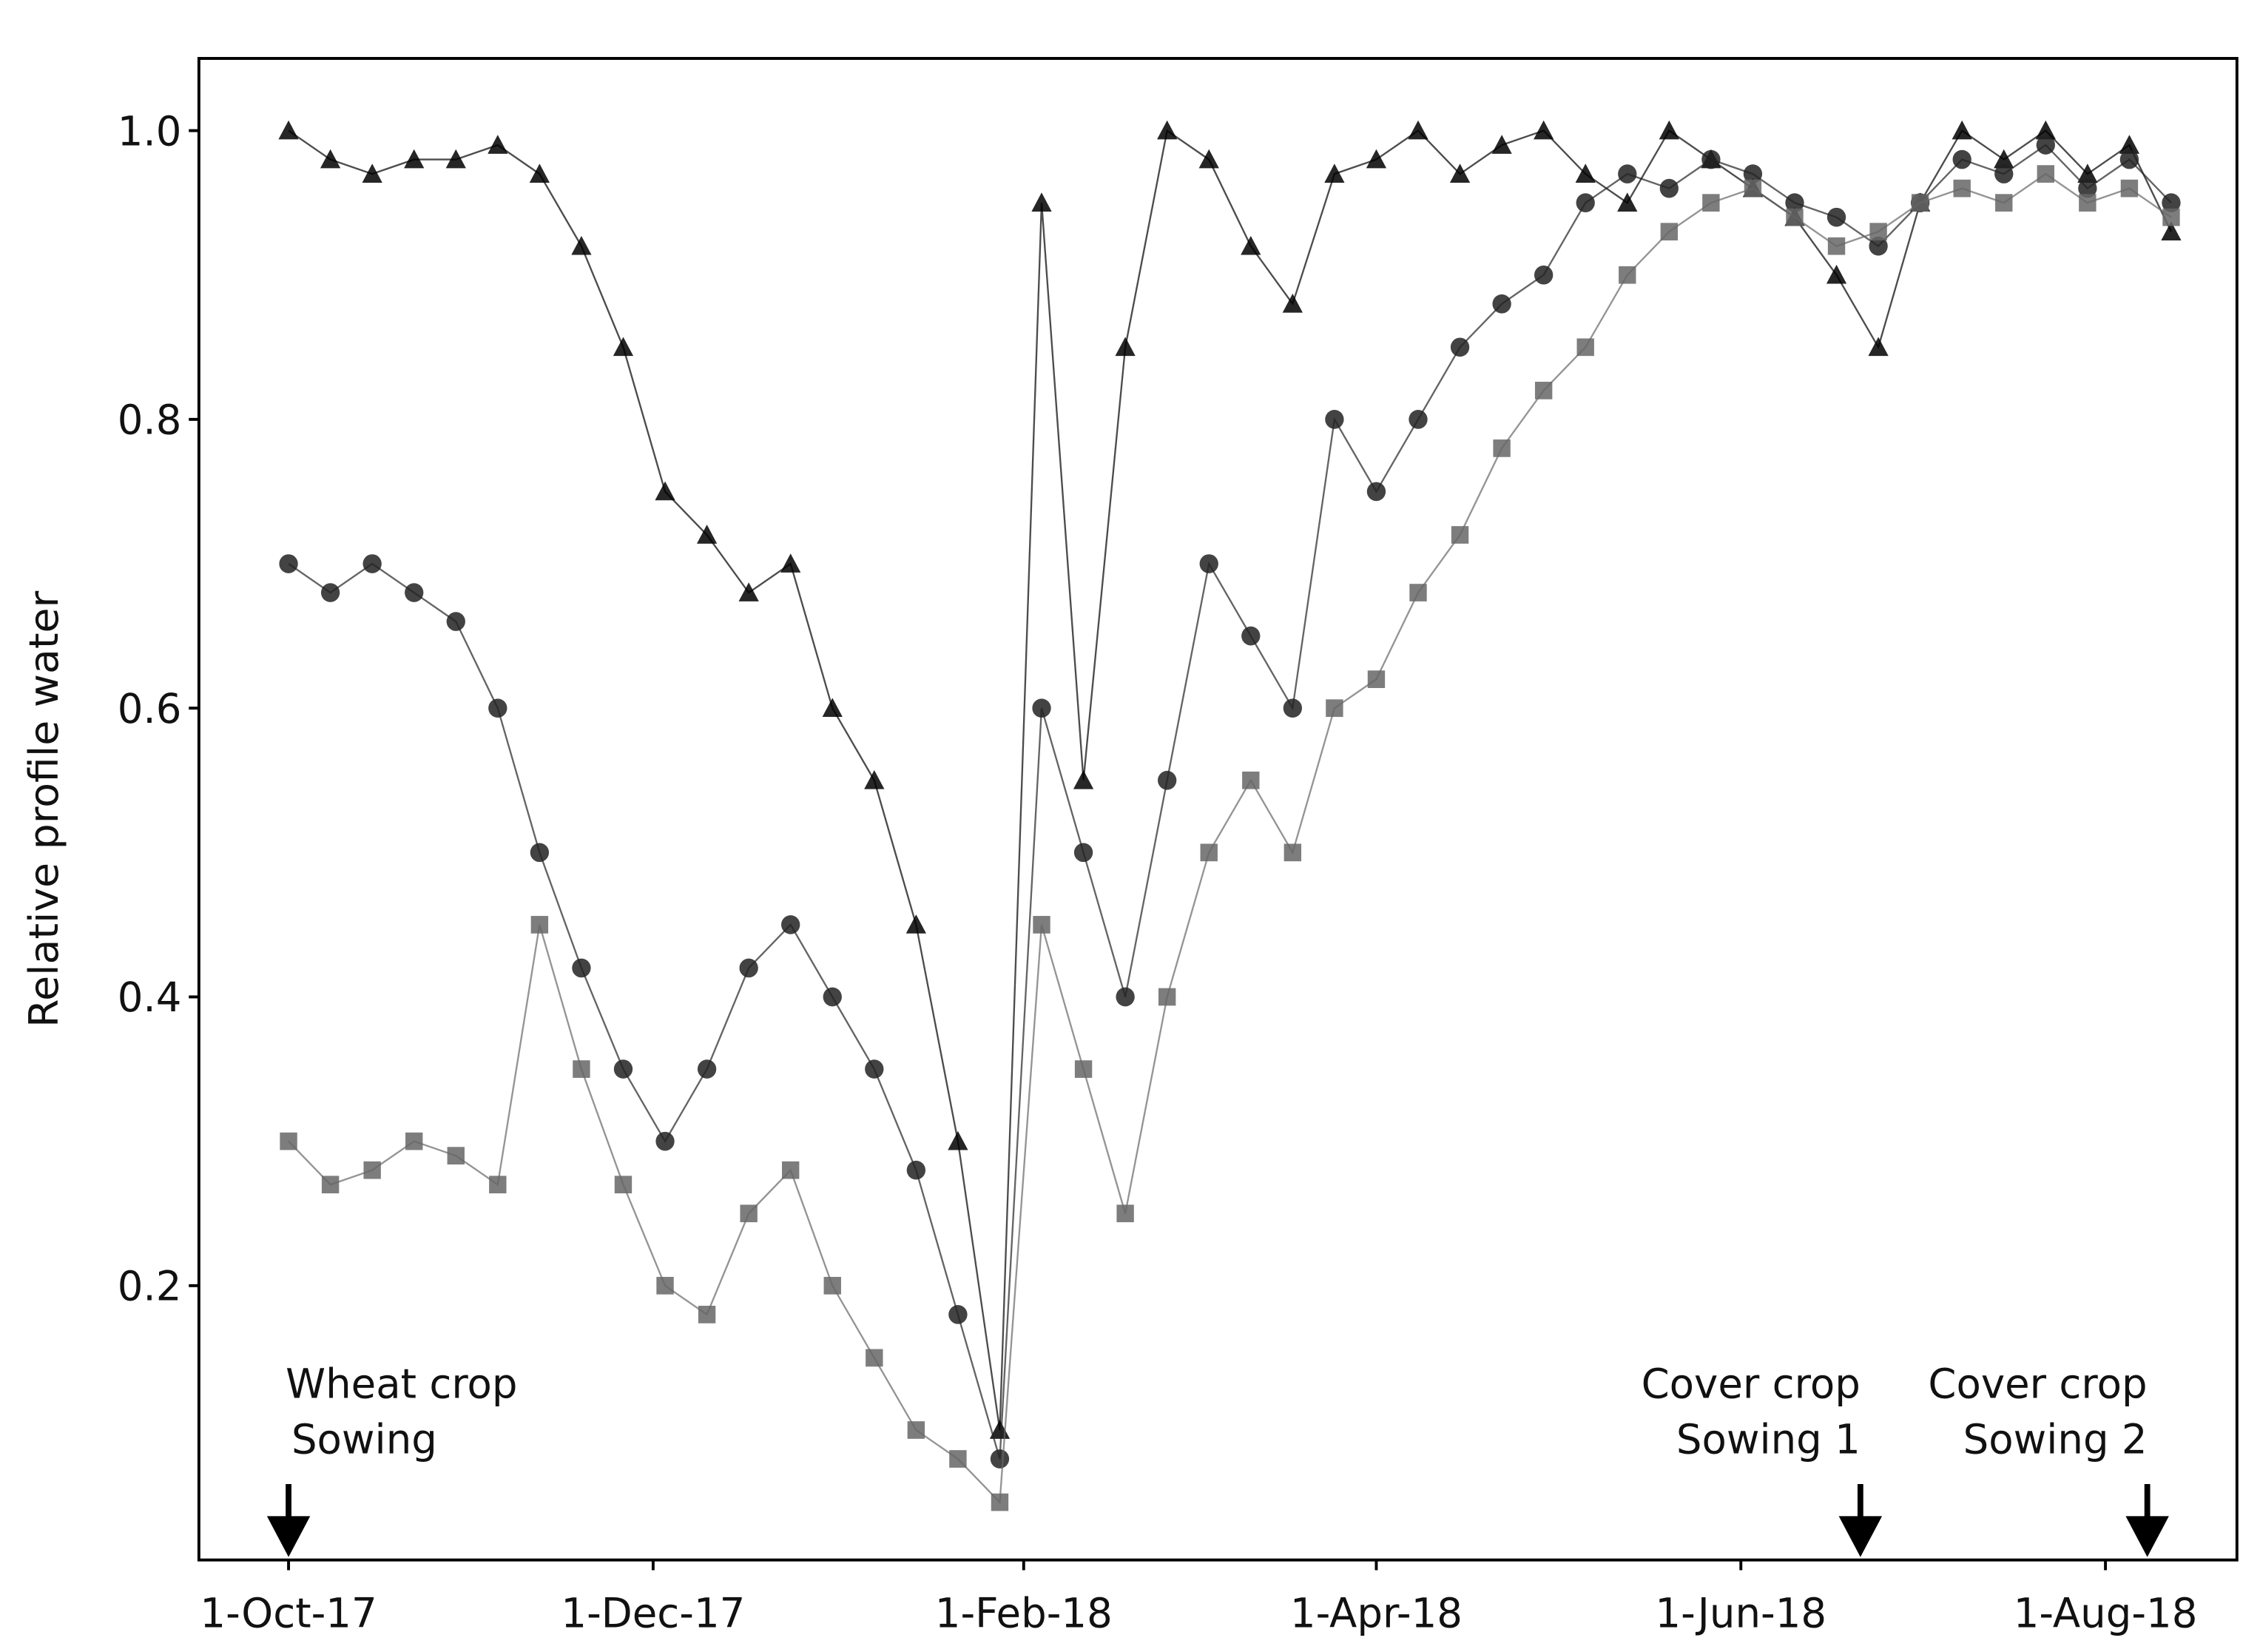 This screenshot has width=2260, height=1652. Describe the element at coordinates (150, 1285) in the screenshot. I see `y-tick-label: 0.2` at that location.